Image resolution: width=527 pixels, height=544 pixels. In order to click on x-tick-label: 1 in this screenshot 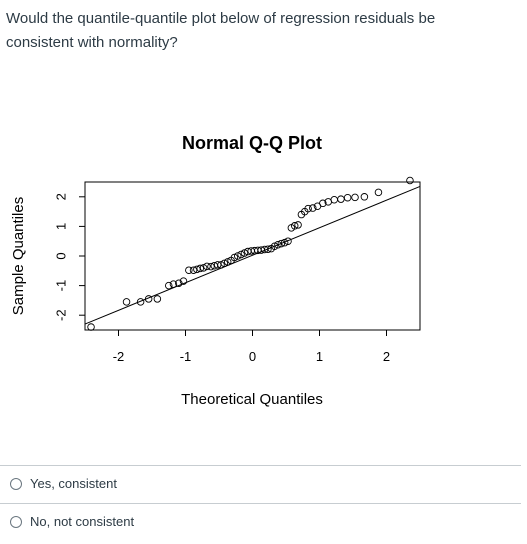, I will do `click(319, 356)`.